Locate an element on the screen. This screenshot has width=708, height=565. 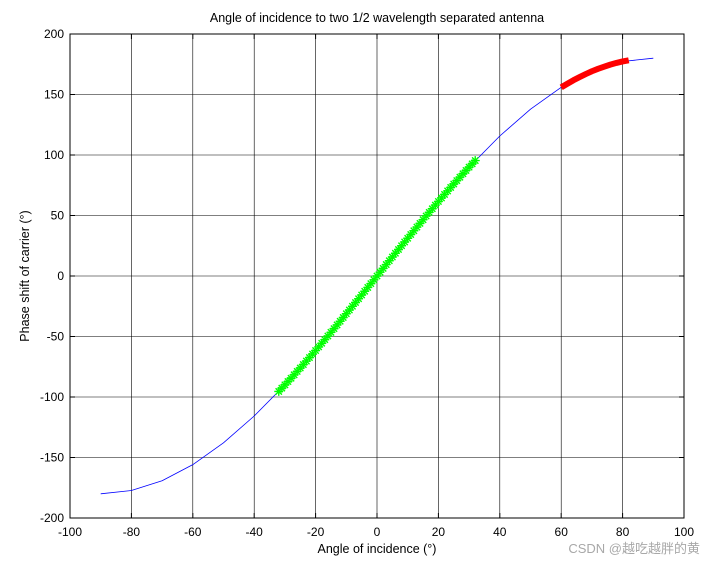
x-tick-label: 60 is located at coordinates (562, 532).